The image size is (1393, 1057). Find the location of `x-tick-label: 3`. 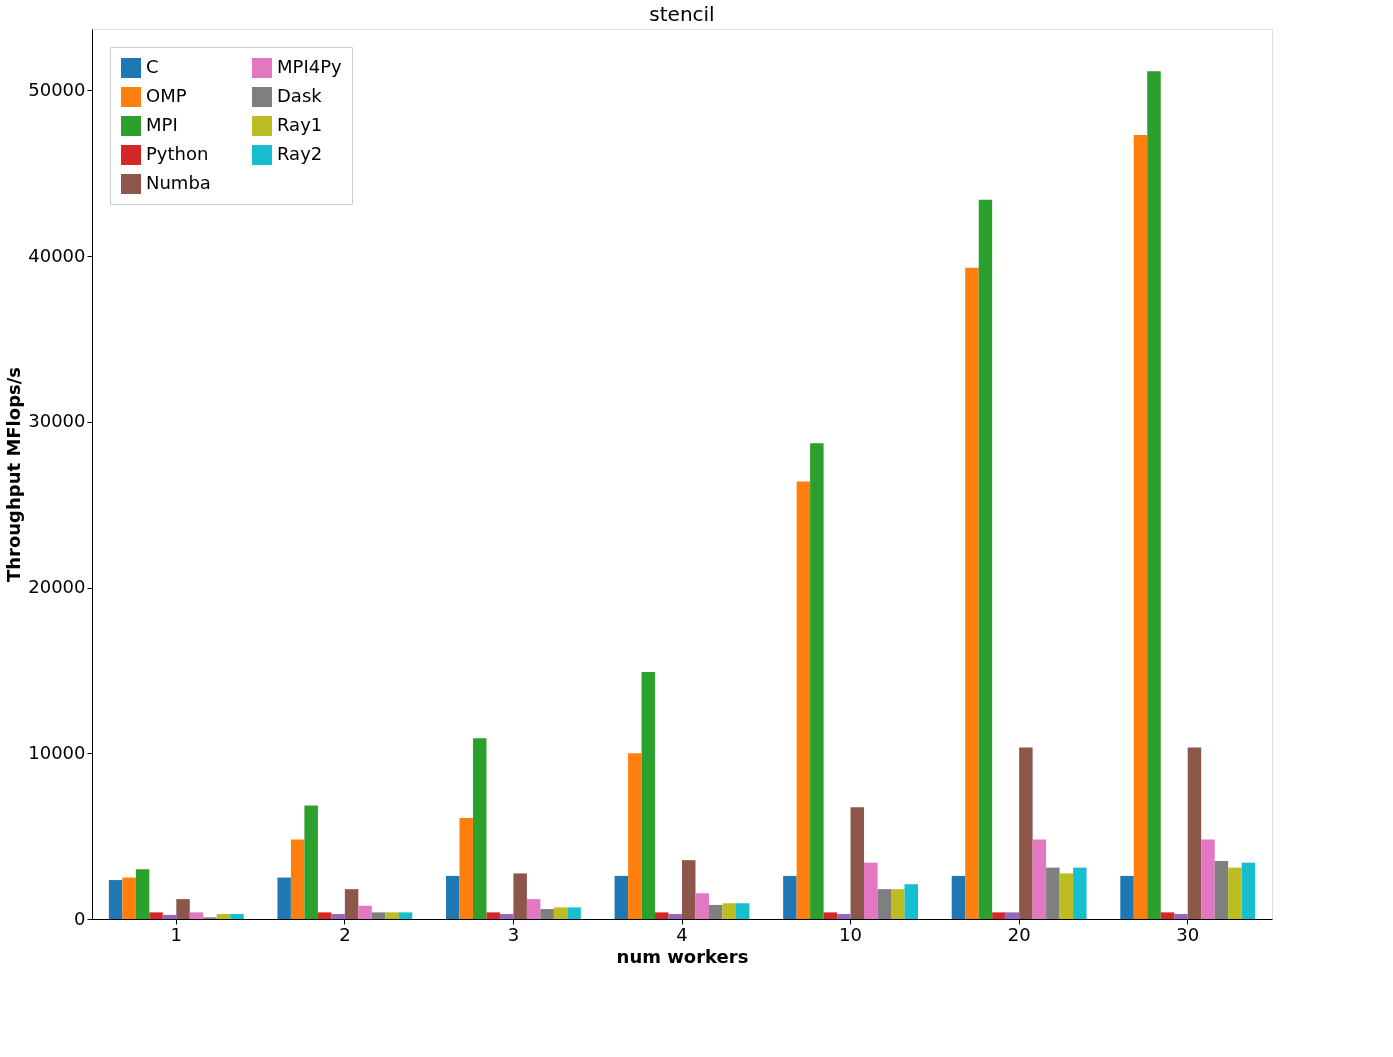

x-tick-label: 3 is located at coordinates (513, 934).